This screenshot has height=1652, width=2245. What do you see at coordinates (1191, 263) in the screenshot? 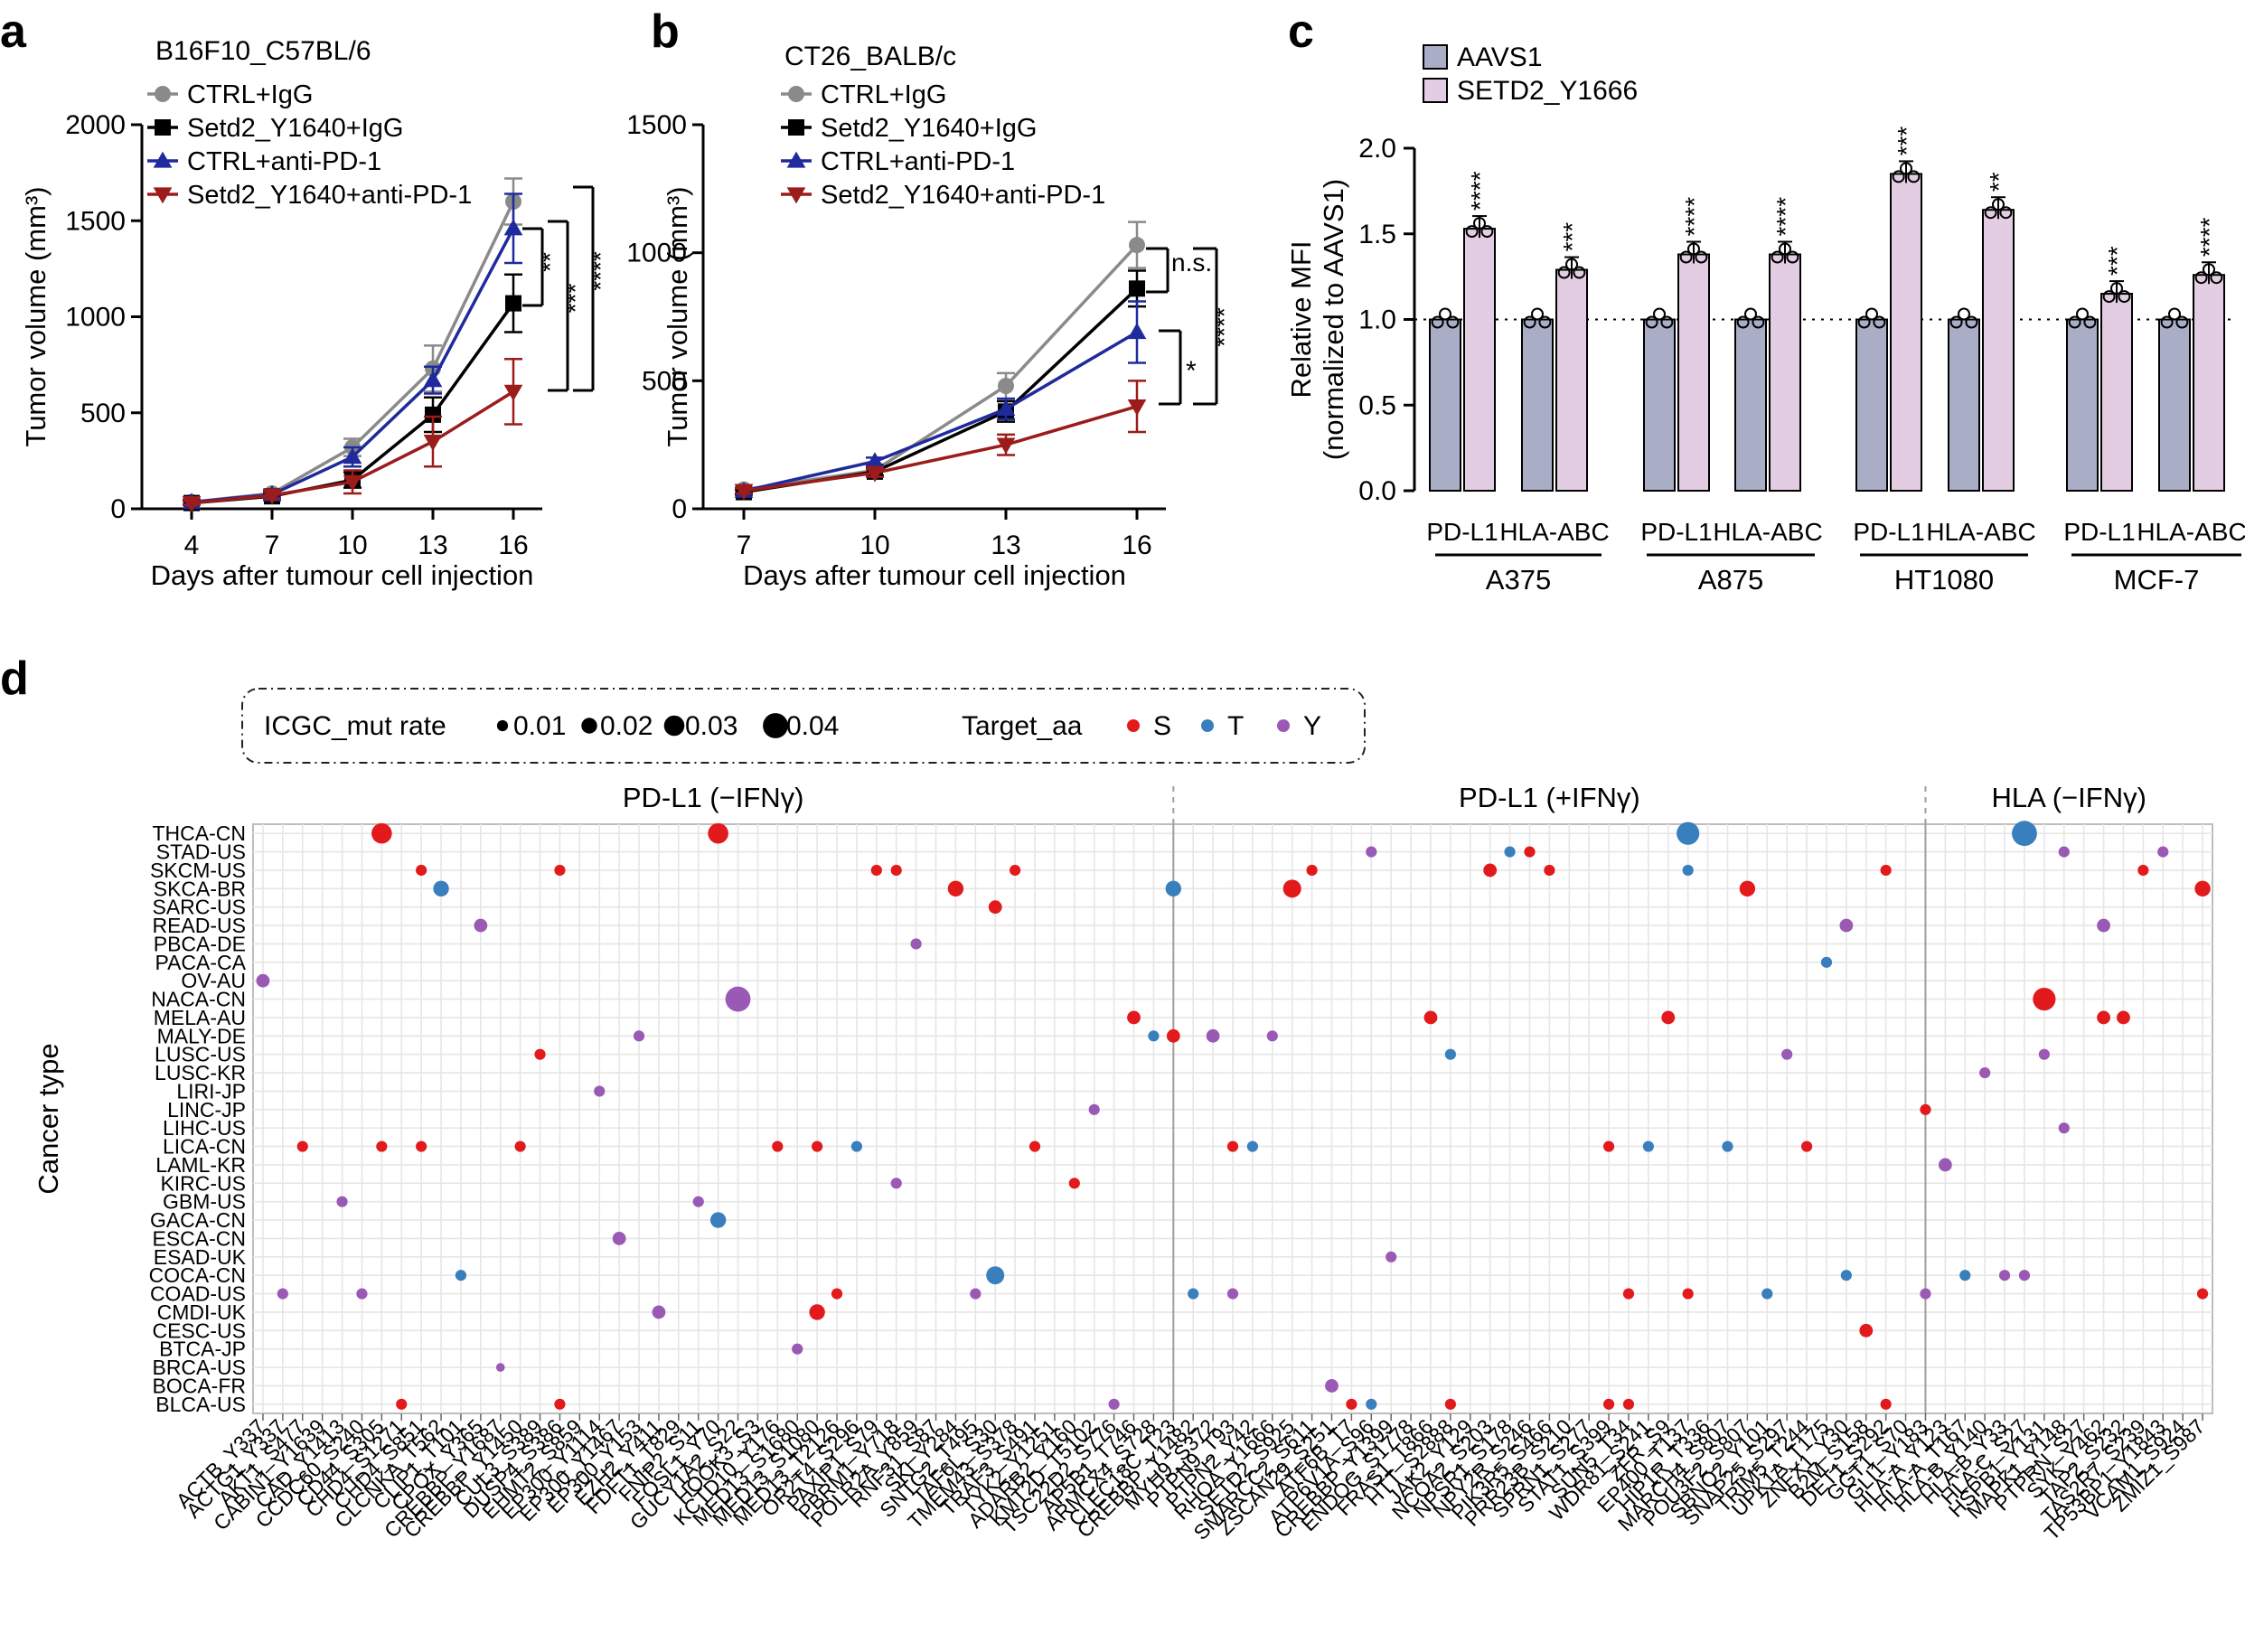
I see `b-sig-label: n.s.` at bounding box center [1191, 263].